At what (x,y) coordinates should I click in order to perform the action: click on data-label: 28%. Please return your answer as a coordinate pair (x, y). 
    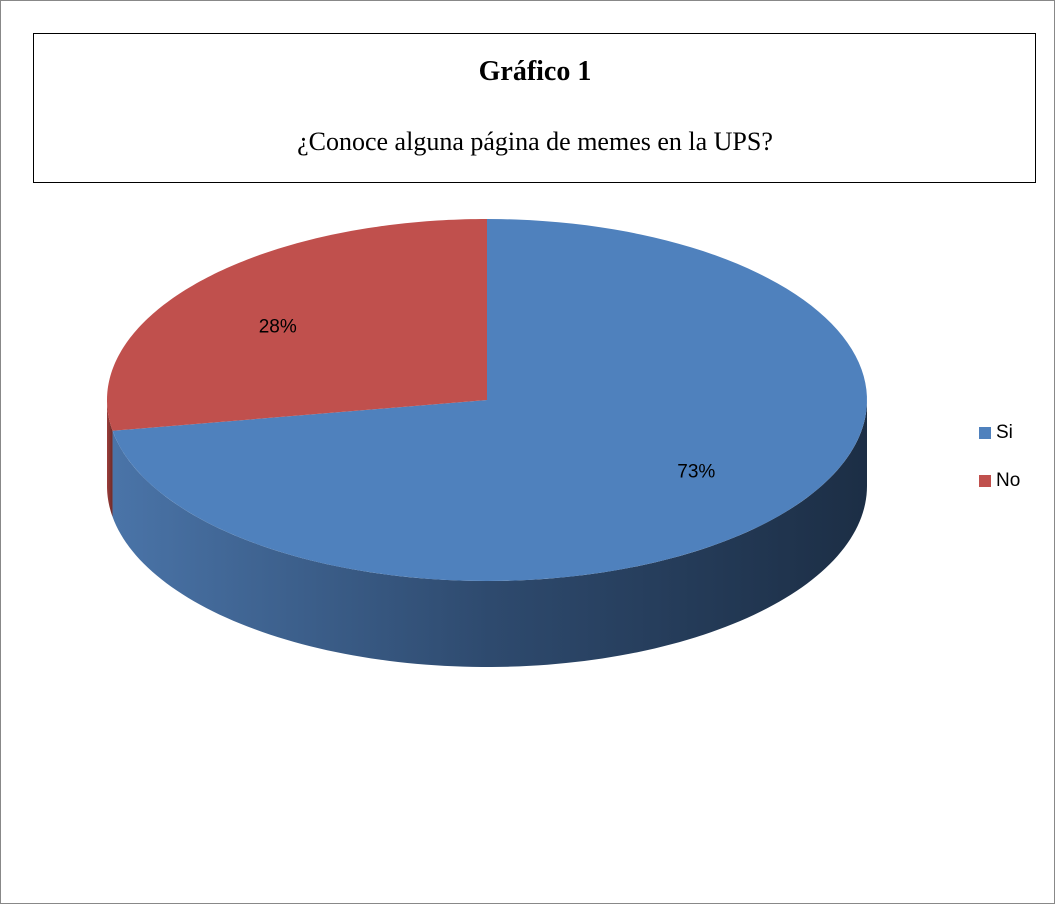
    Looking at the image, I should click on (278, 327).